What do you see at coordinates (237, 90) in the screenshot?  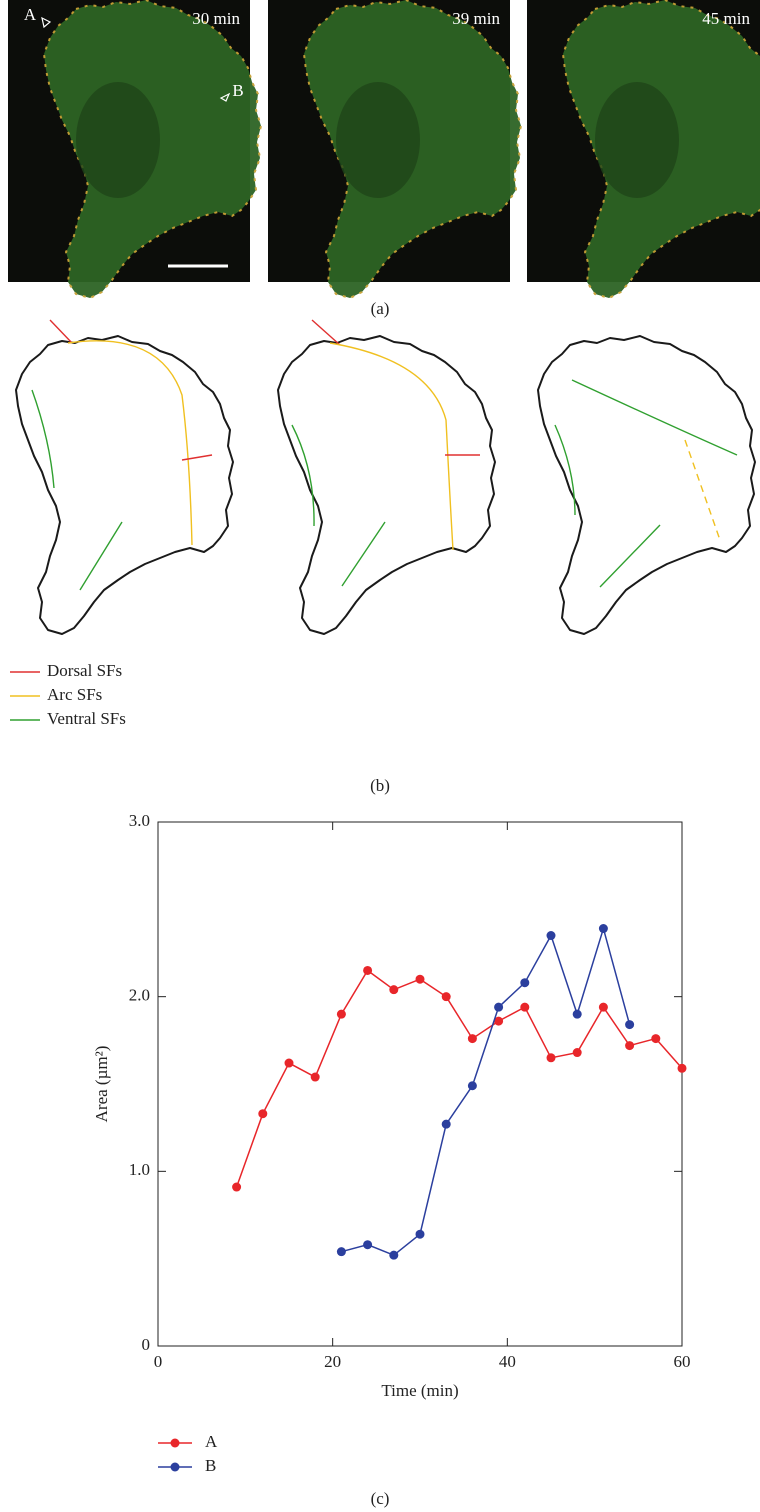 I see `marker-label: B` at bounding box center [237, 90].